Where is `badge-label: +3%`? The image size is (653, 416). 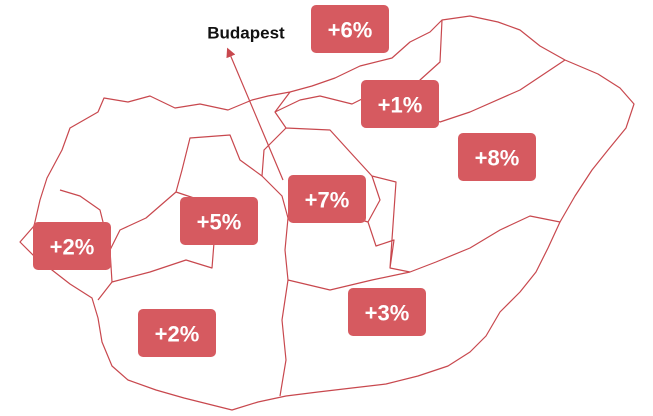
badge-label: +3% is located at coordinates (387, 313).